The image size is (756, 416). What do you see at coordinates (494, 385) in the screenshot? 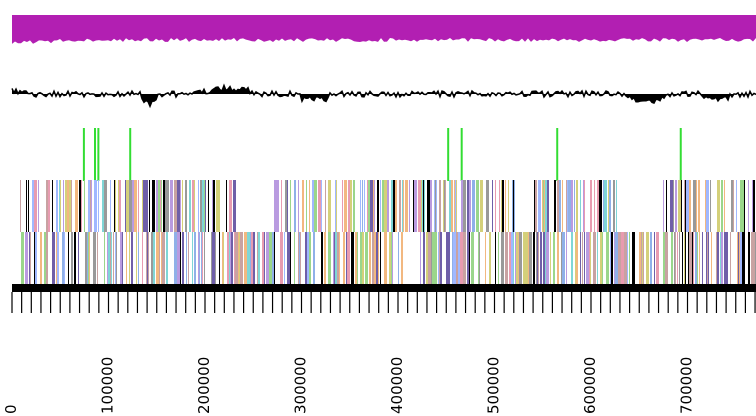
I see `tick-label: 500000` at bounding box center [494, 385].